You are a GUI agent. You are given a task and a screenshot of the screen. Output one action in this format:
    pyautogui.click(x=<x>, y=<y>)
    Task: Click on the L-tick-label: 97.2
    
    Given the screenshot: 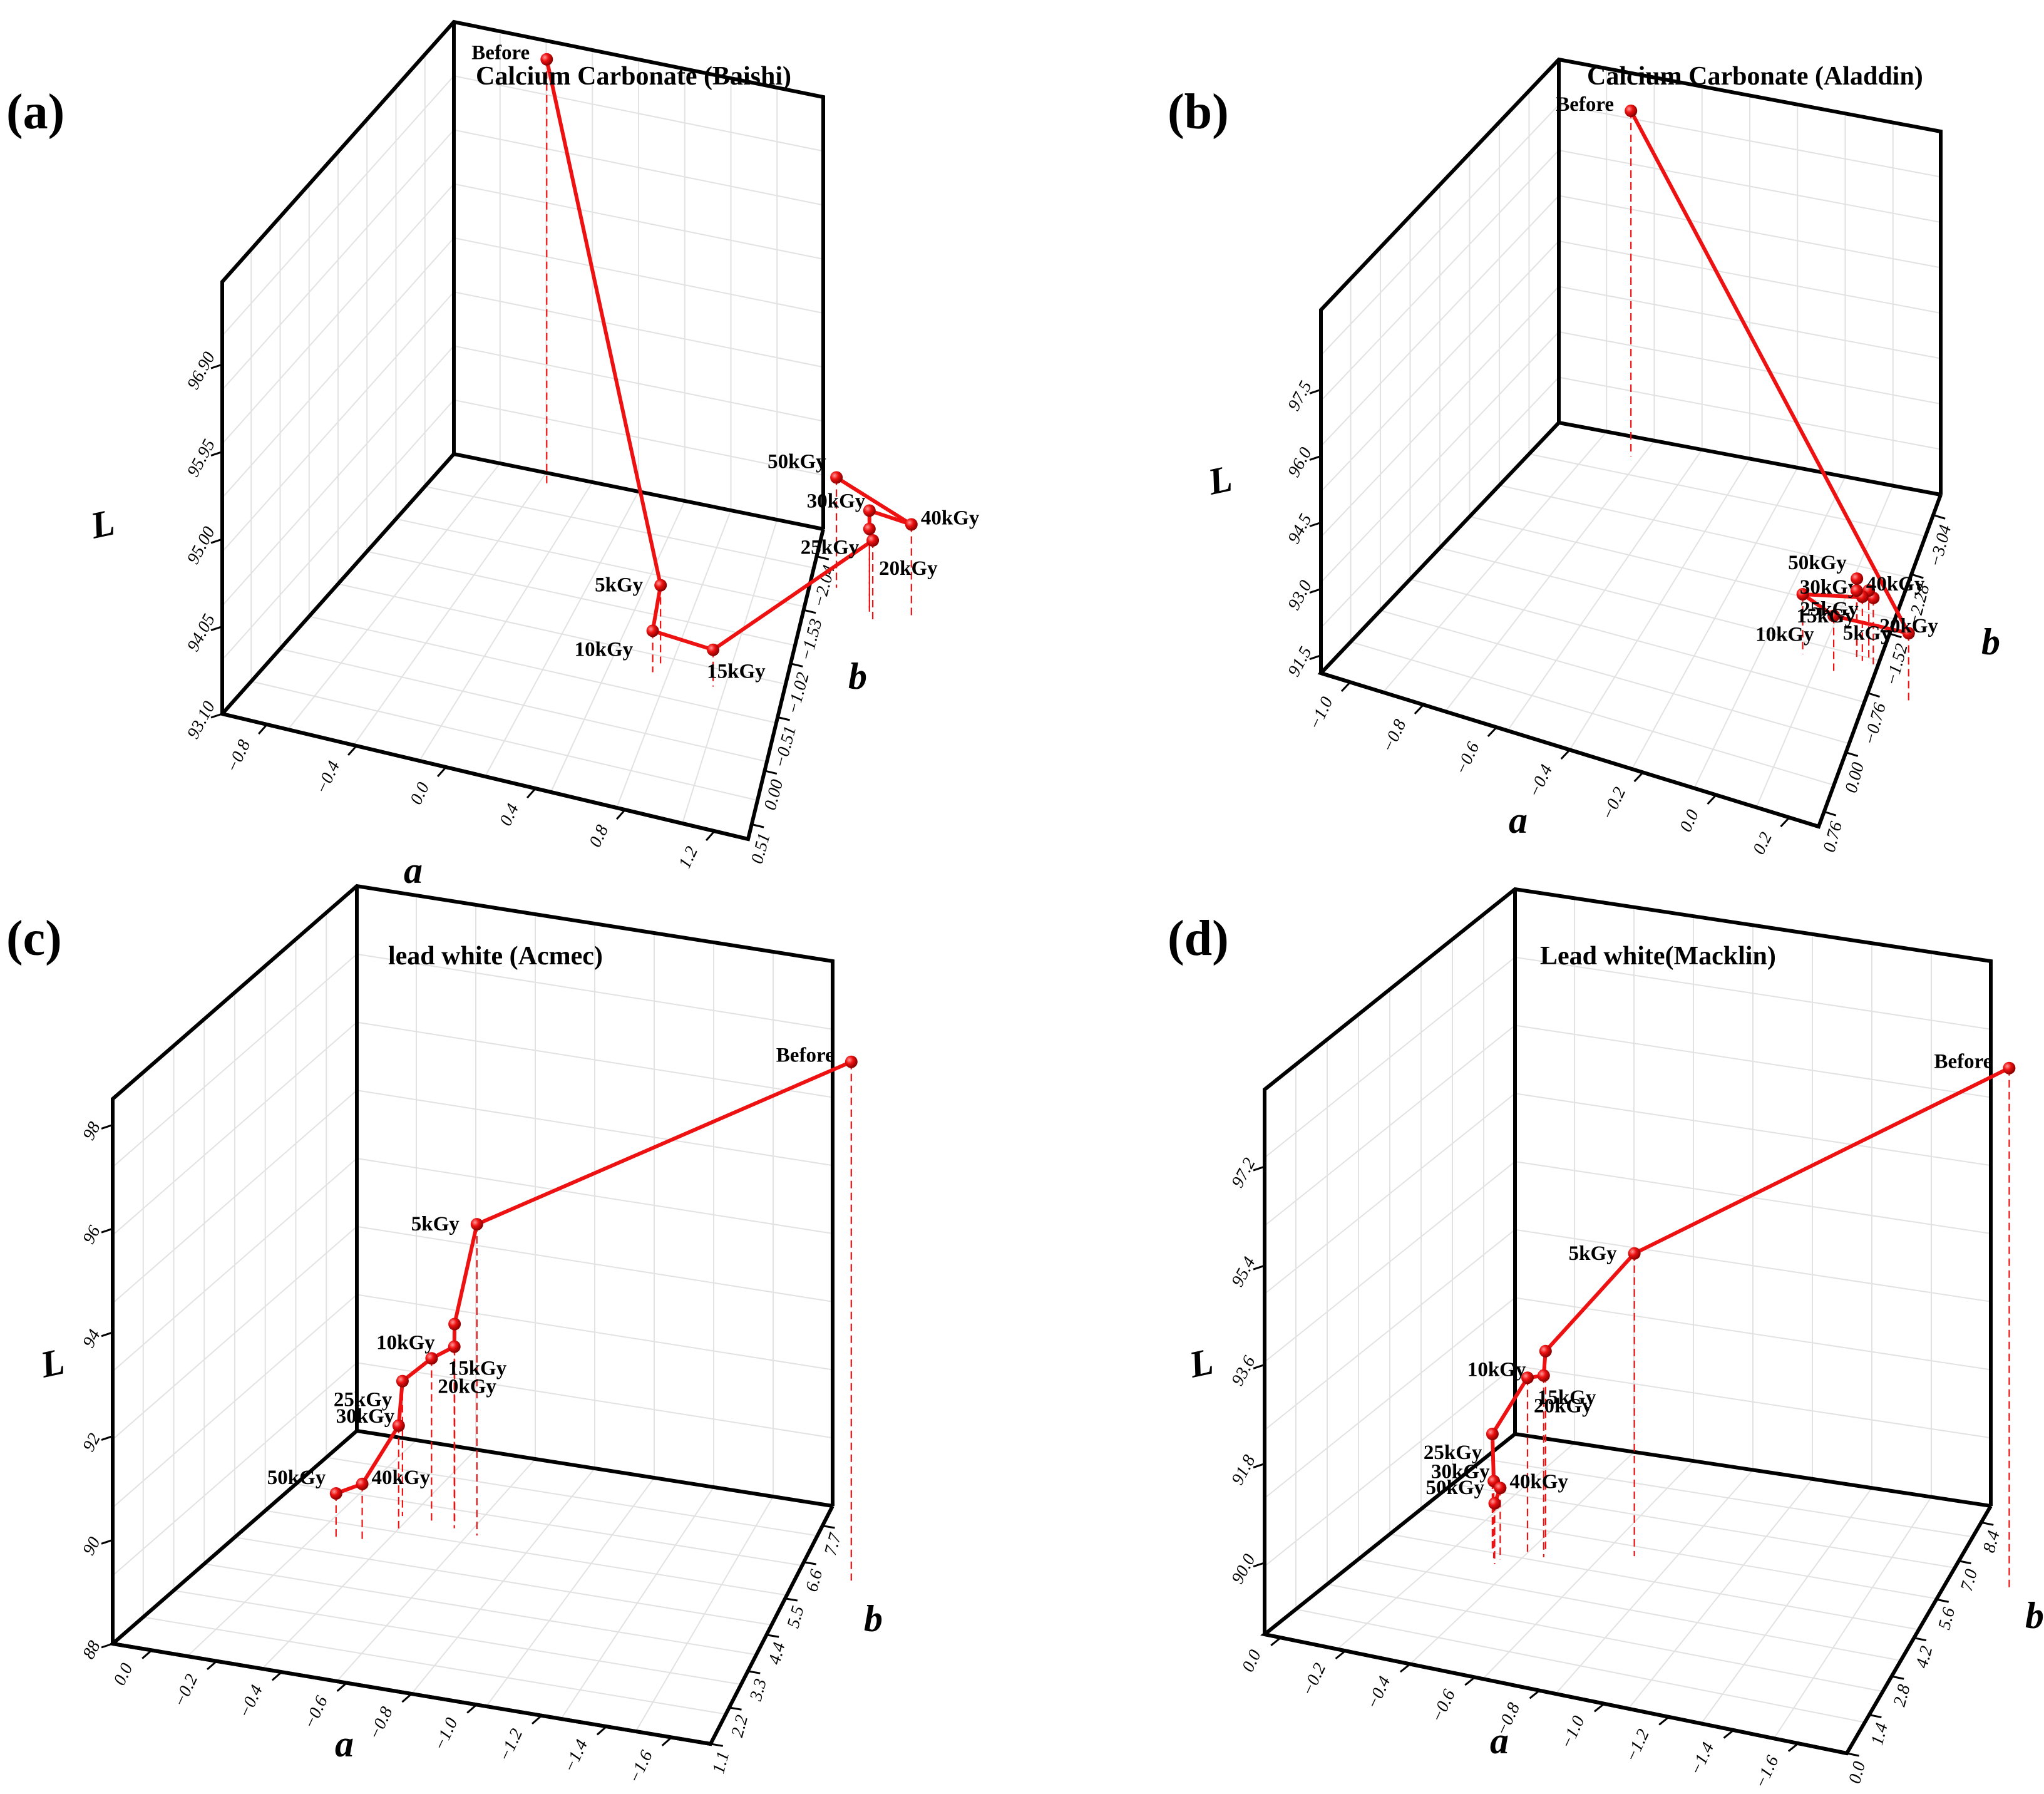 What is the action you would take?
    pyautogui.click(x=1243, y=1173)
    